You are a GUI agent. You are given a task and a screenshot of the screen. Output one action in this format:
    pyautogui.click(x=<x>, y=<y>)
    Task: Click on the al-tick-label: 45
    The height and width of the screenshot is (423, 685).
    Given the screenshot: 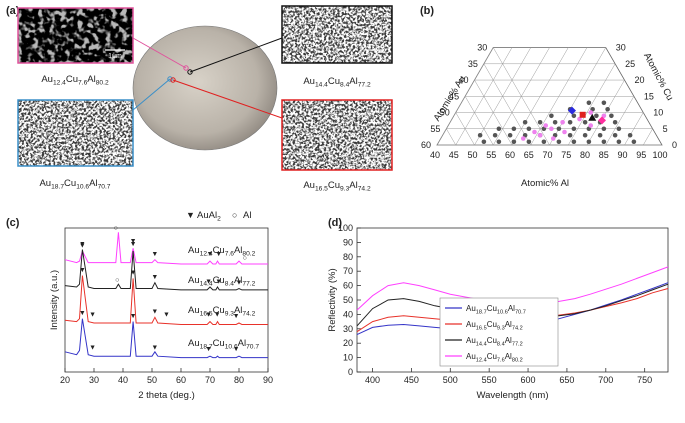 What is the action you would take?
    pyautogui.click(x=454, y=155)
    